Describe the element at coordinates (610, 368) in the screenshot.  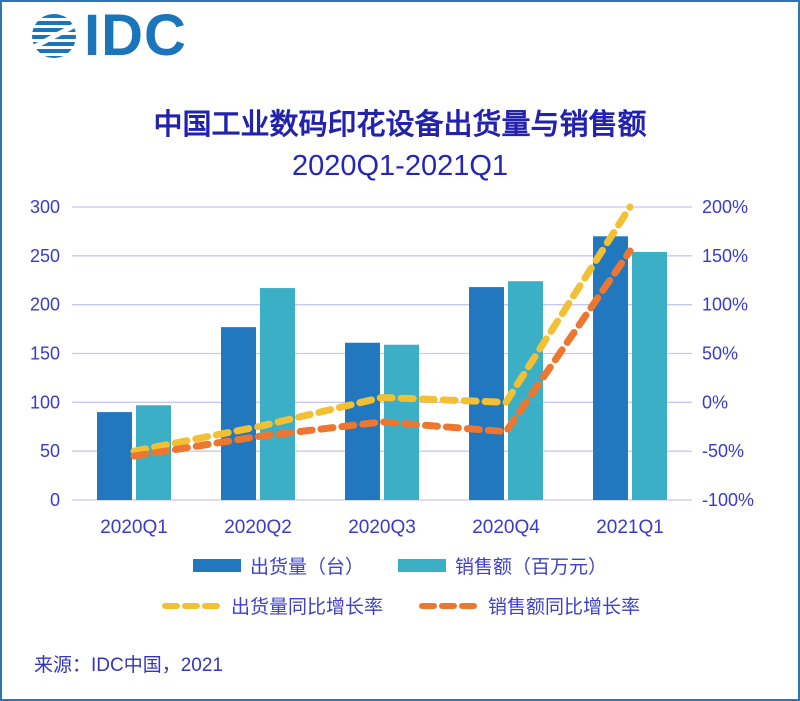
I see `bar-shipments-2021Q1` at that location.